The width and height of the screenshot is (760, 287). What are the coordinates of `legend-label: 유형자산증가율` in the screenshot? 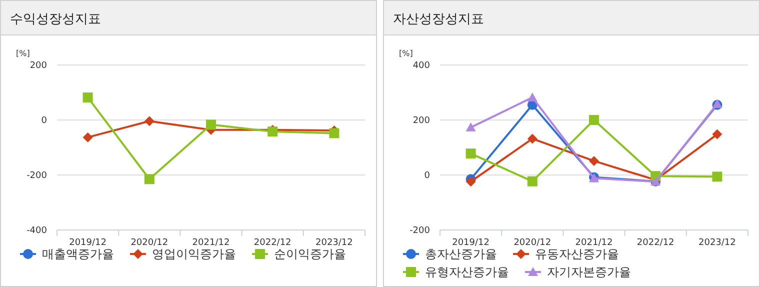 It's located at (467, 272).